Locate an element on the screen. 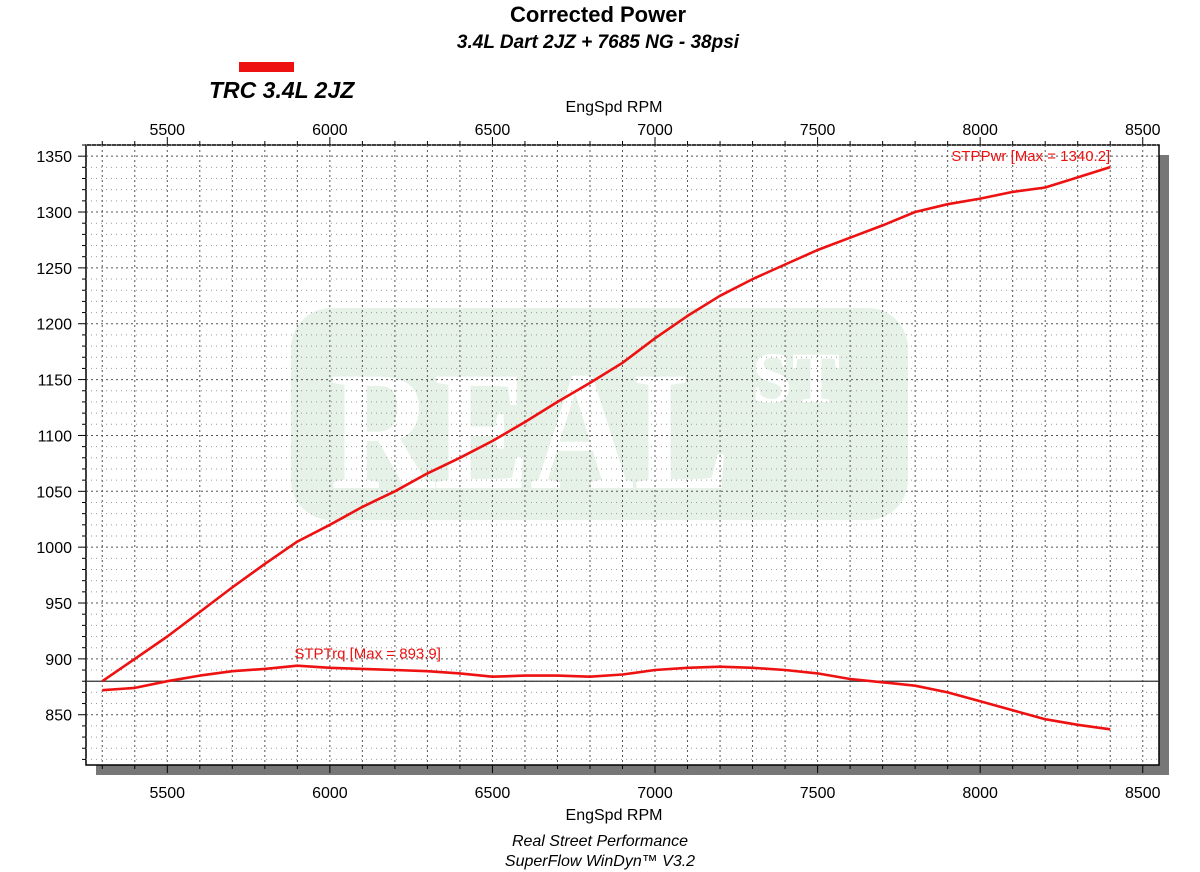 The width and height of the screenshot is (1200, 872). watermark-text: REAL is located at coordinates (530, 431).